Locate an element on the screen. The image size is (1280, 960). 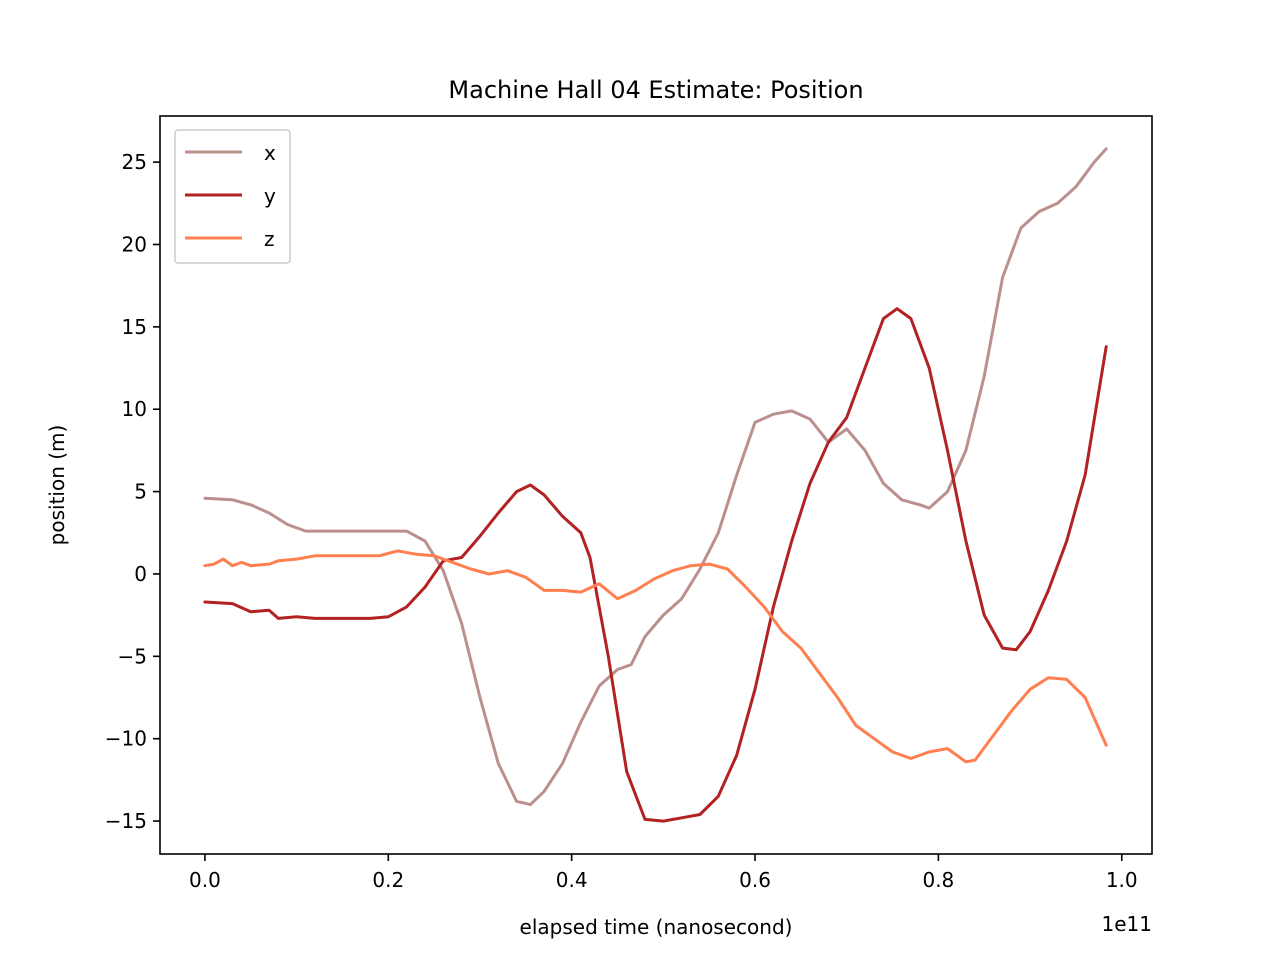
y-axis: −15 −10 −5 0 5 10 15 20 25 is located at coordinates (132, 491).